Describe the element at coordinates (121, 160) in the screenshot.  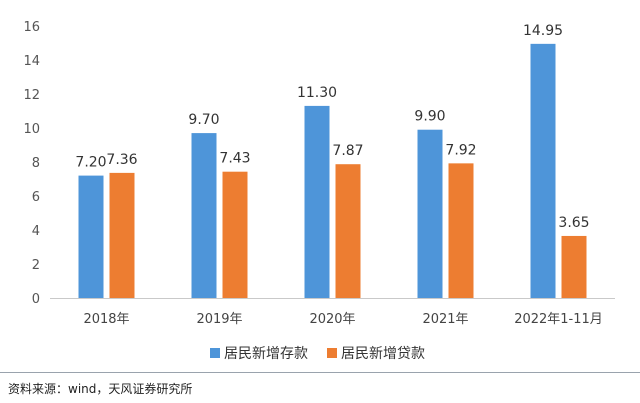
I see `data-label-0-1: 7.36` at that location.